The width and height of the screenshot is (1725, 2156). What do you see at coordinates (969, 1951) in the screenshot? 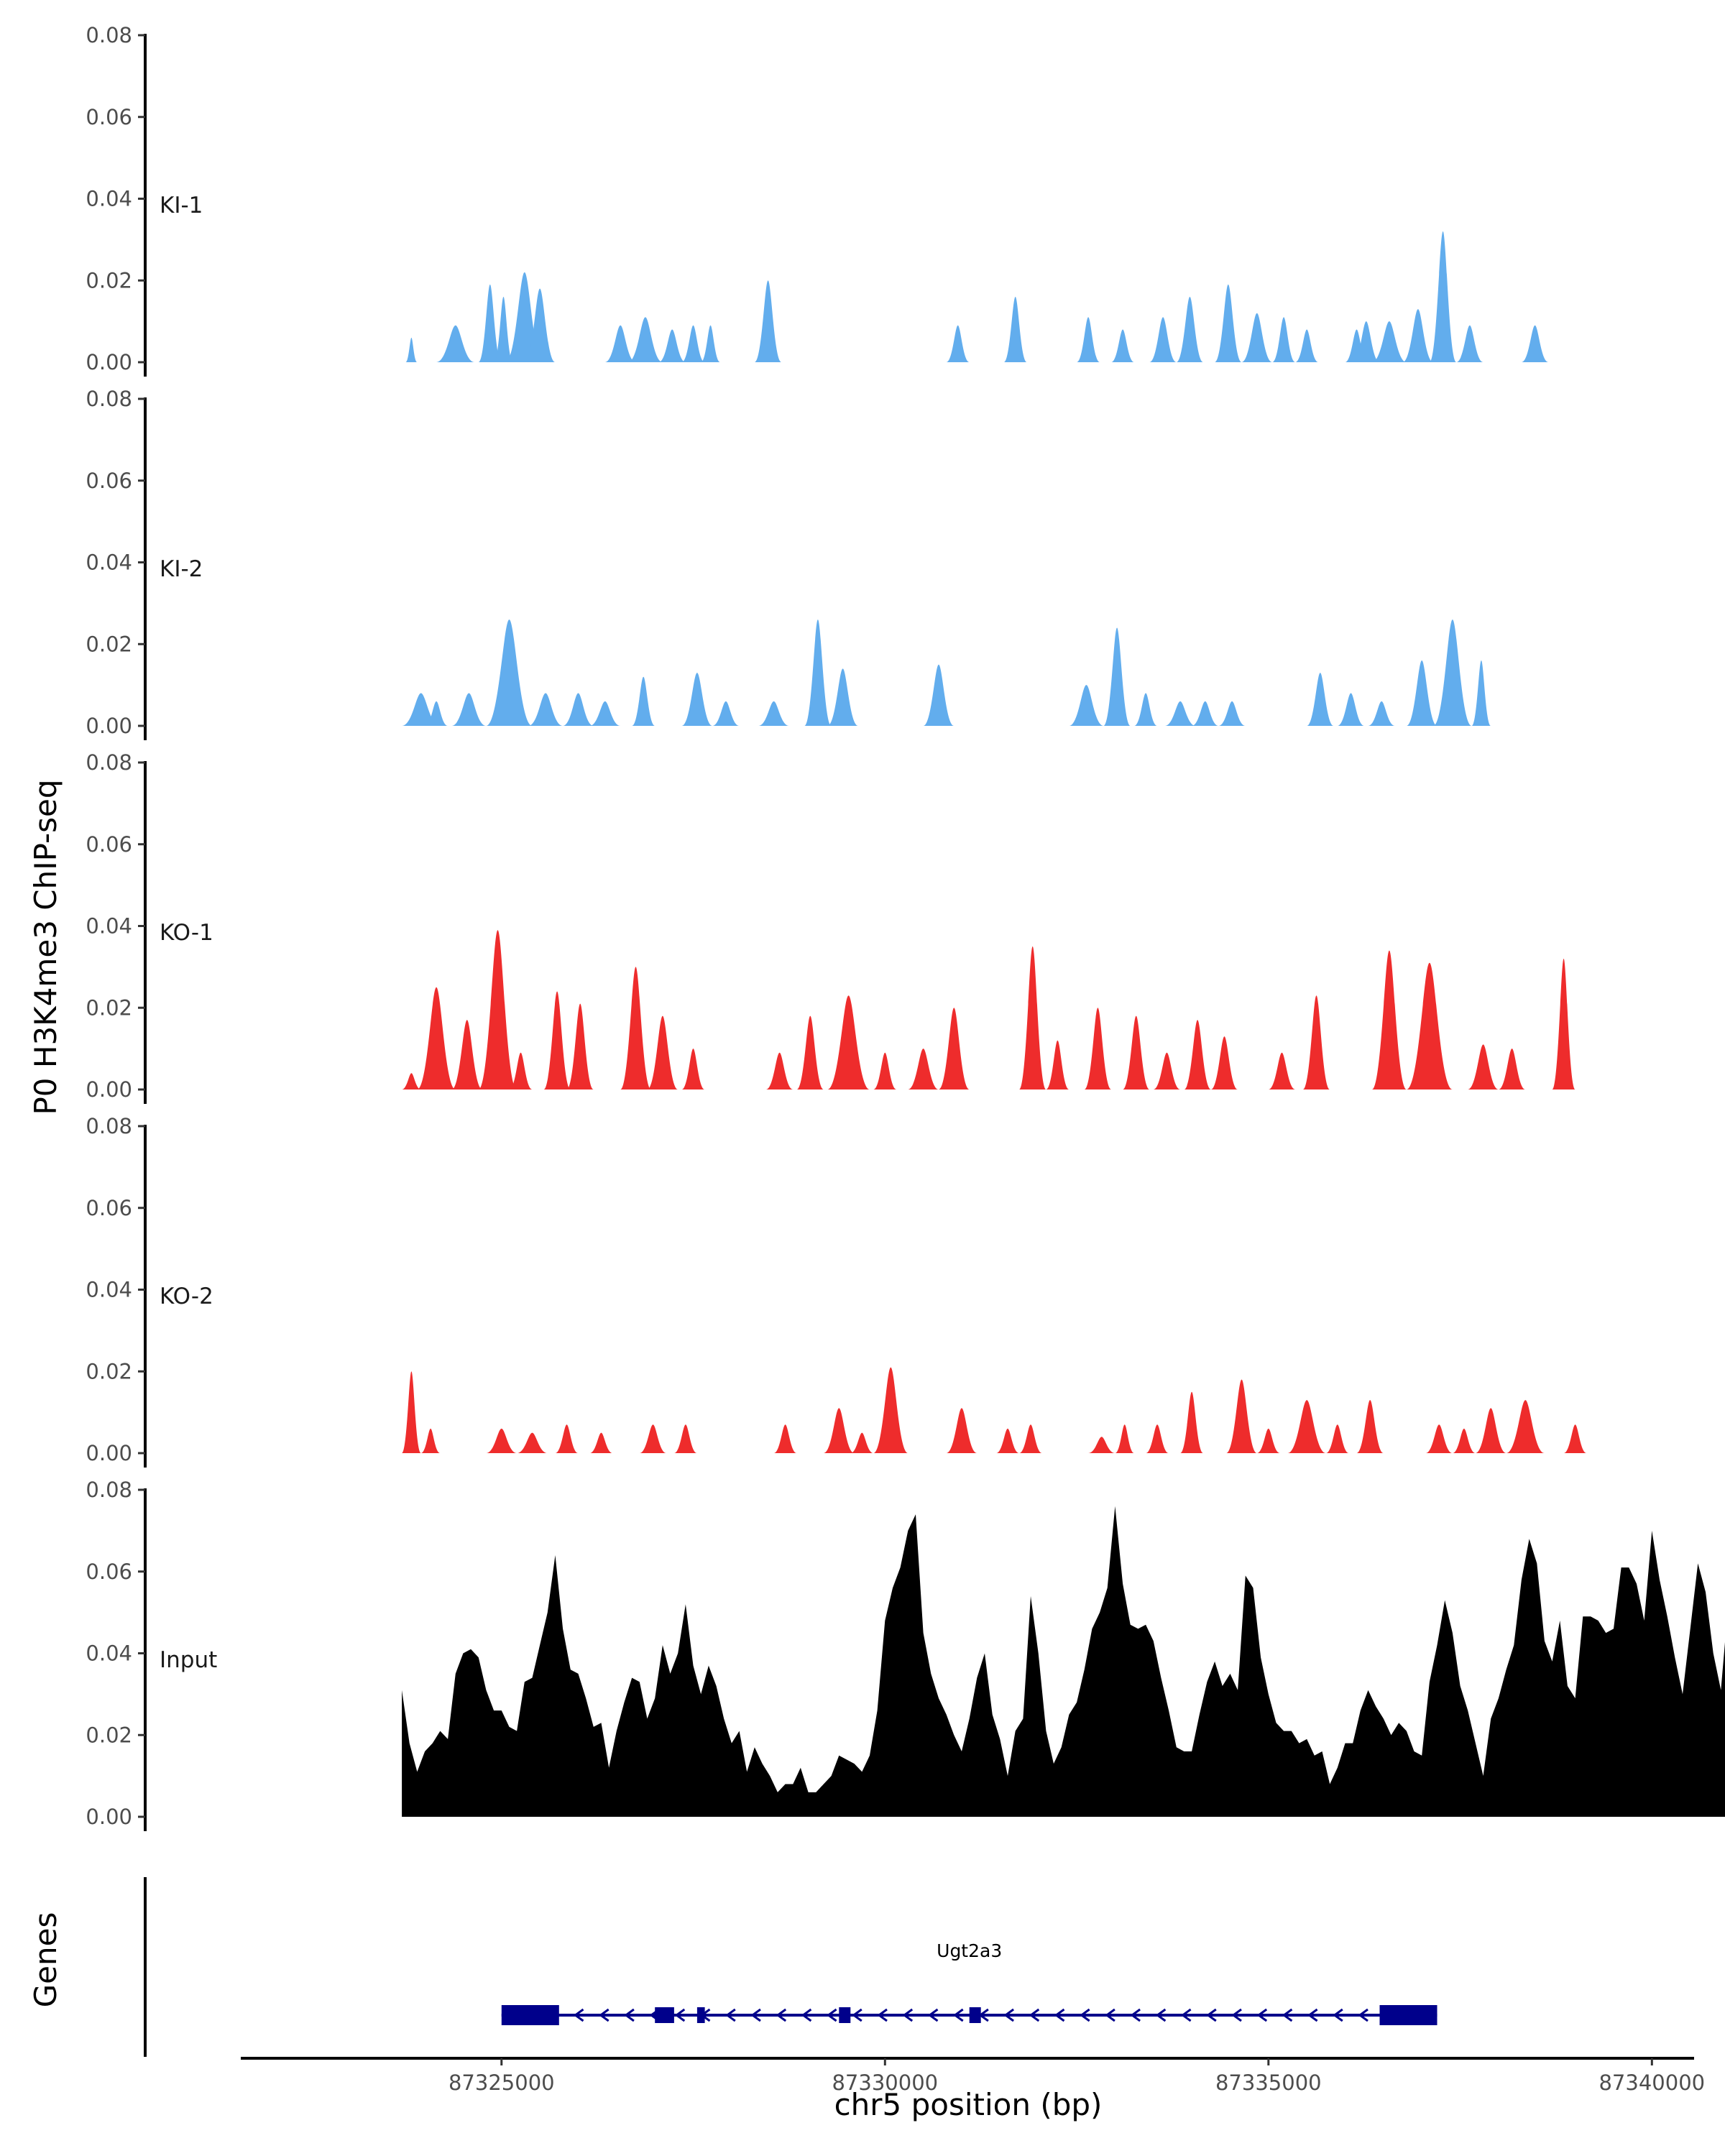
I see `gene-label: Ugt2a3` at bounding box center [969, 1951].